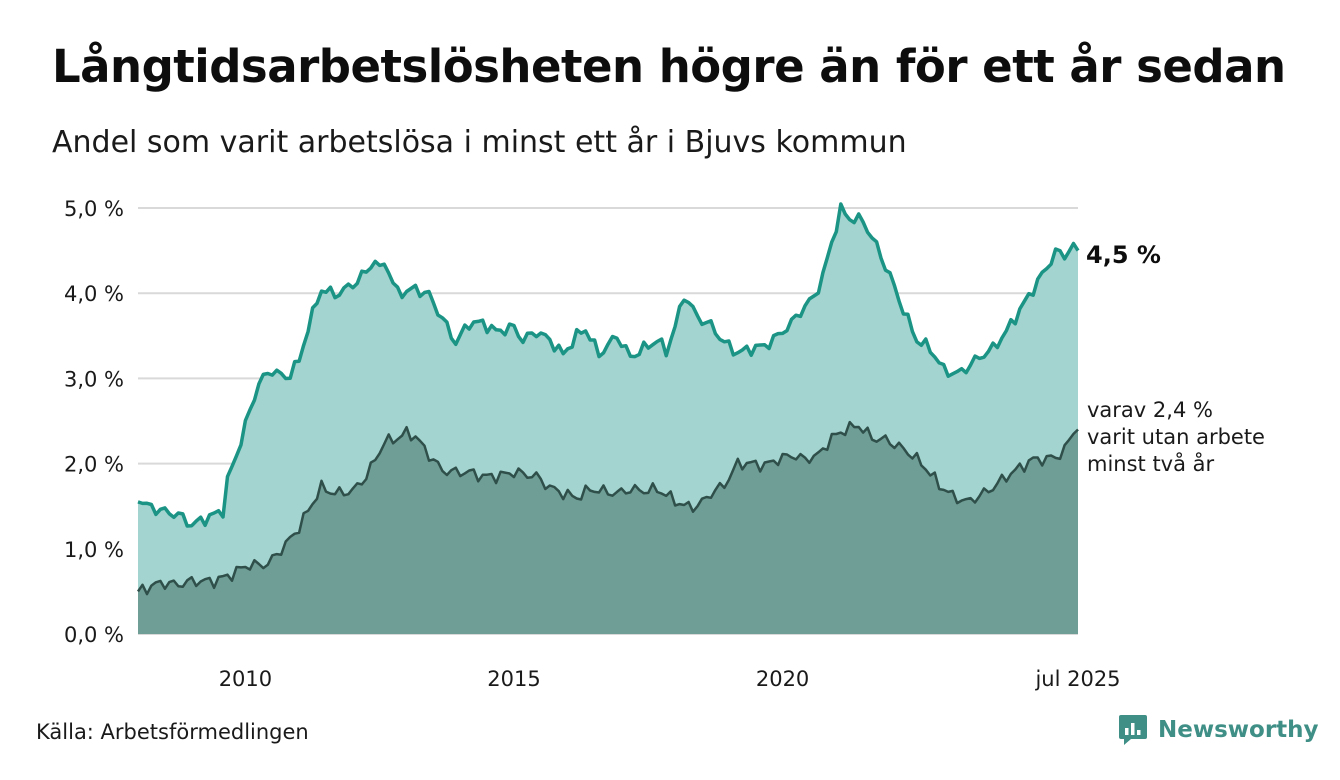 Image resolution: width=1340 pixels, height=780 pixels. I want to click on x-tick-label: 2015, so click(513, 679).